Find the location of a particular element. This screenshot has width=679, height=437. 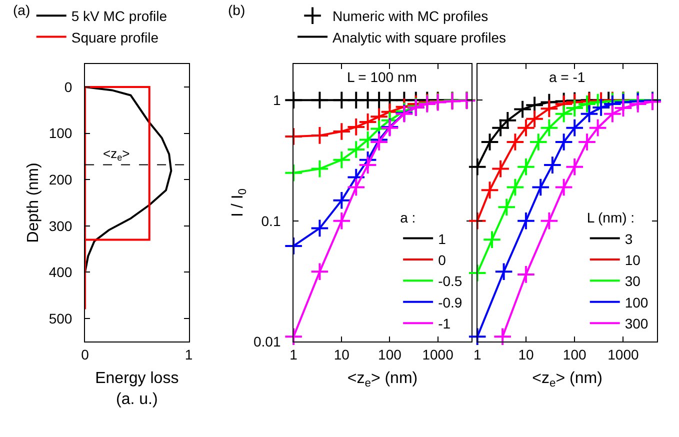

legend-label: 1 is located at coordinates (442, 238).